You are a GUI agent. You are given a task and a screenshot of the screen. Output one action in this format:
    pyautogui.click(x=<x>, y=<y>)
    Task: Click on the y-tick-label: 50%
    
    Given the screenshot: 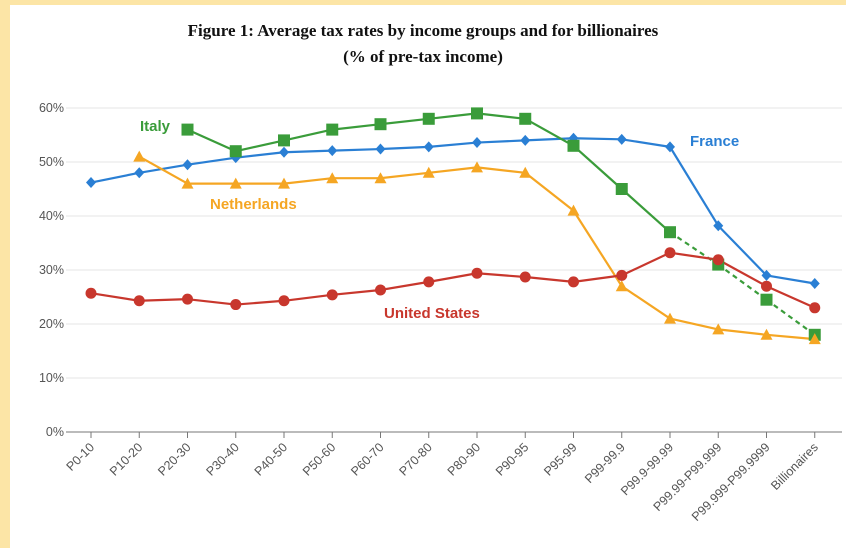 What is the action you would take?
    pyautogui.click(x=51, y=162)
    